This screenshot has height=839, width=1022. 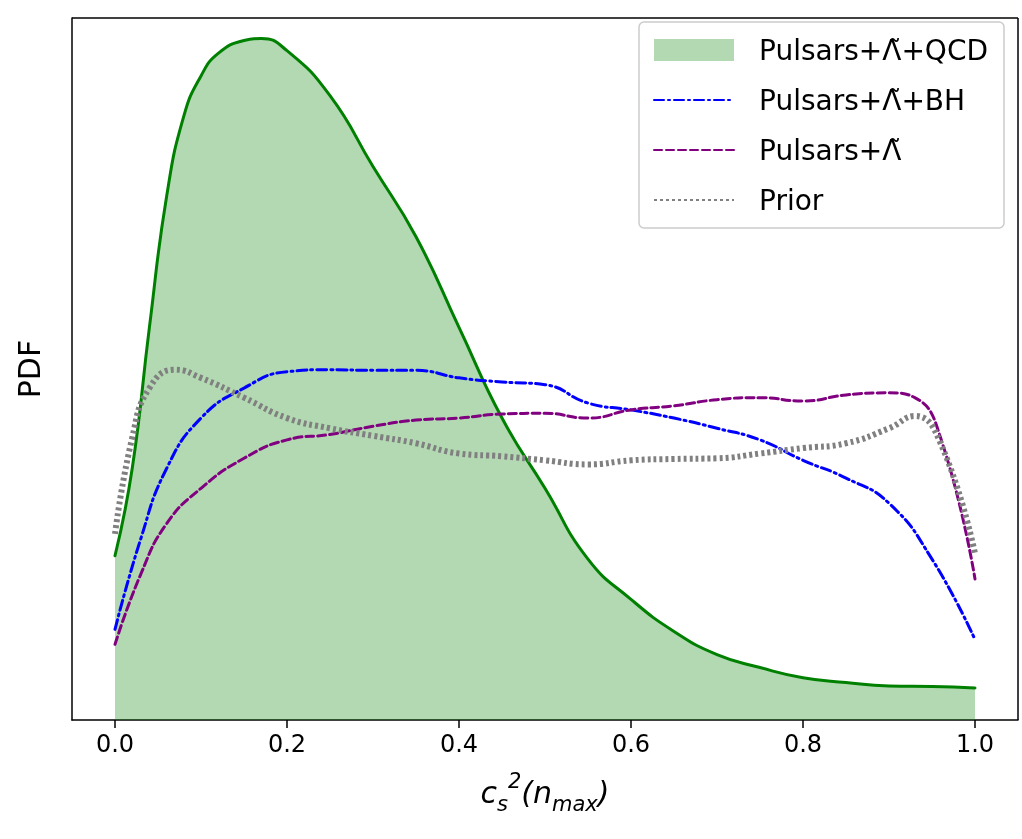 What do you see at coordinates (975, 744) in the screenshot?
I see `x-tick-label: 1.0` at bounding box center [975, 744].